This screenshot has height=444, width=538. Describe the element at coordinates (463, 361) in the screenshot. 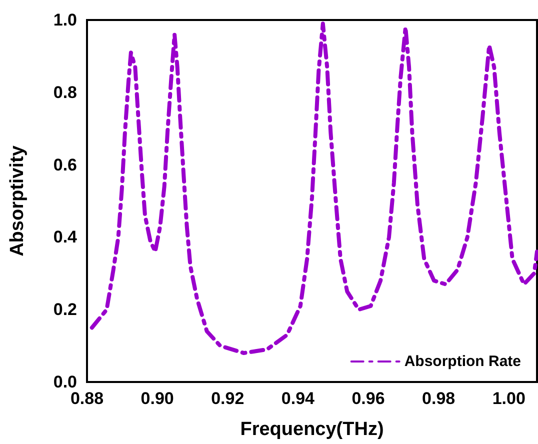

I see `legend-label: Absorption Rate` at that location.